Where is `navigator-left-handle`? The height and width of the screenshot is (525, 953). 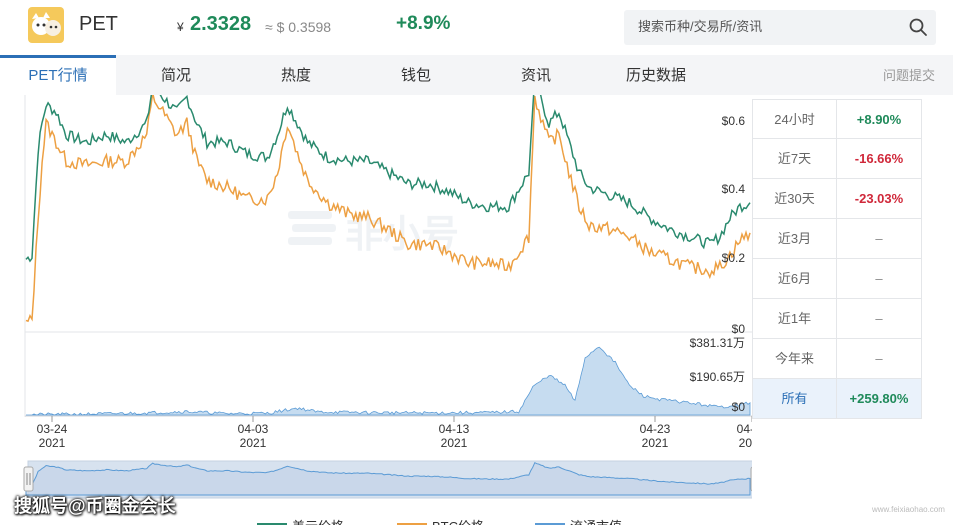
navigator-left-handle is located at coordinates (28, 479).